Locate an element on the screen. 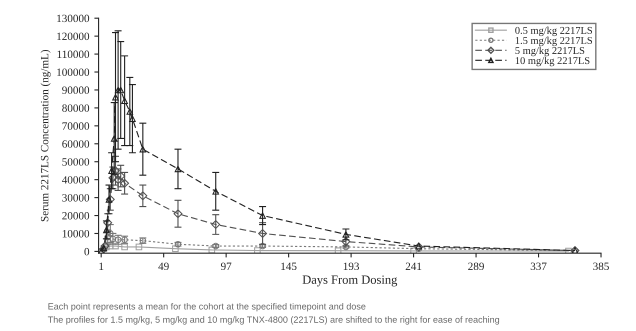 This screenshot has height=331, width=636. y-tick-label: 40000 is located at coordinates (76, 180).